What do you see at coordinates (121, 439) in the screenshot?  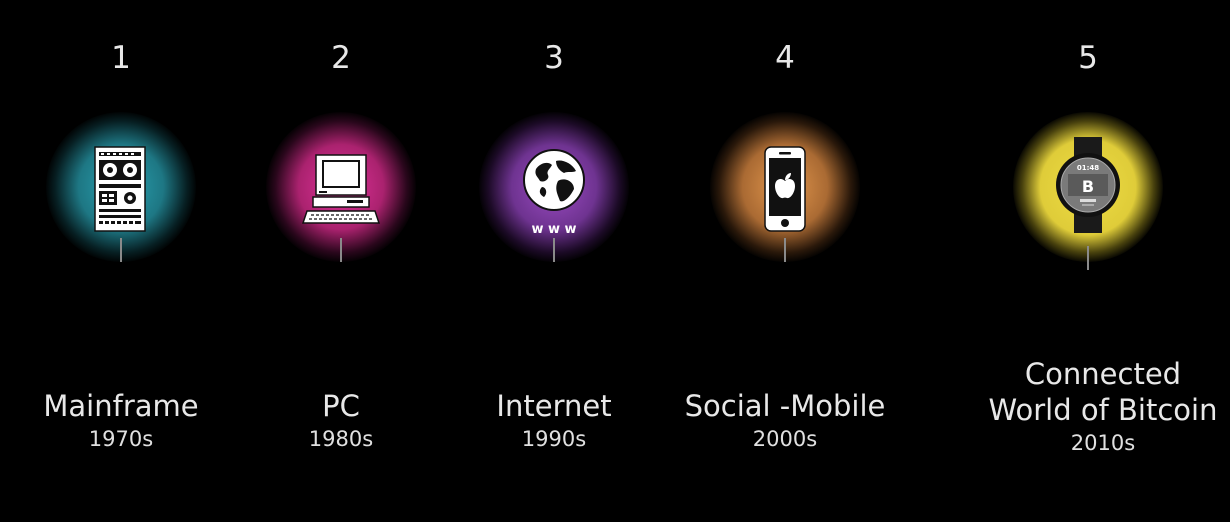 I see `era-decade: 1970s` at bounding box center [121, 439].